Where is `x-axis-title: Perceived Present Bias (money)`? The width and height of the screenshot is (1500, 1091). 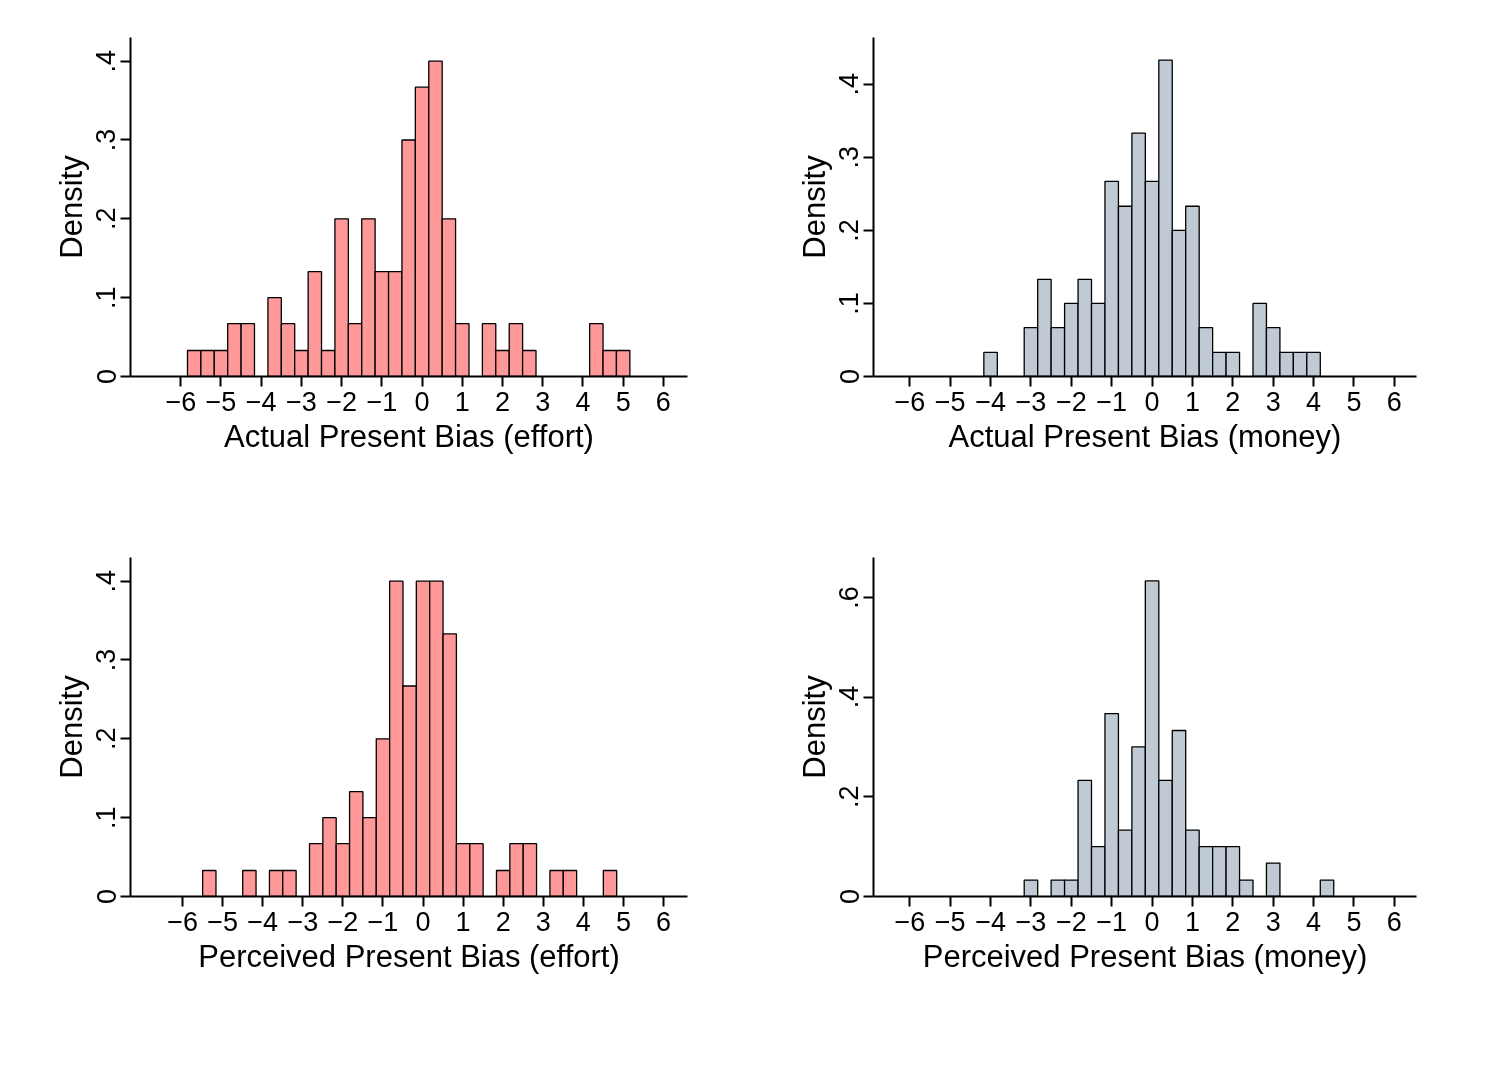
x-axis-title: Perceived Present Bias (money) is located at coordinates (1145, 956).